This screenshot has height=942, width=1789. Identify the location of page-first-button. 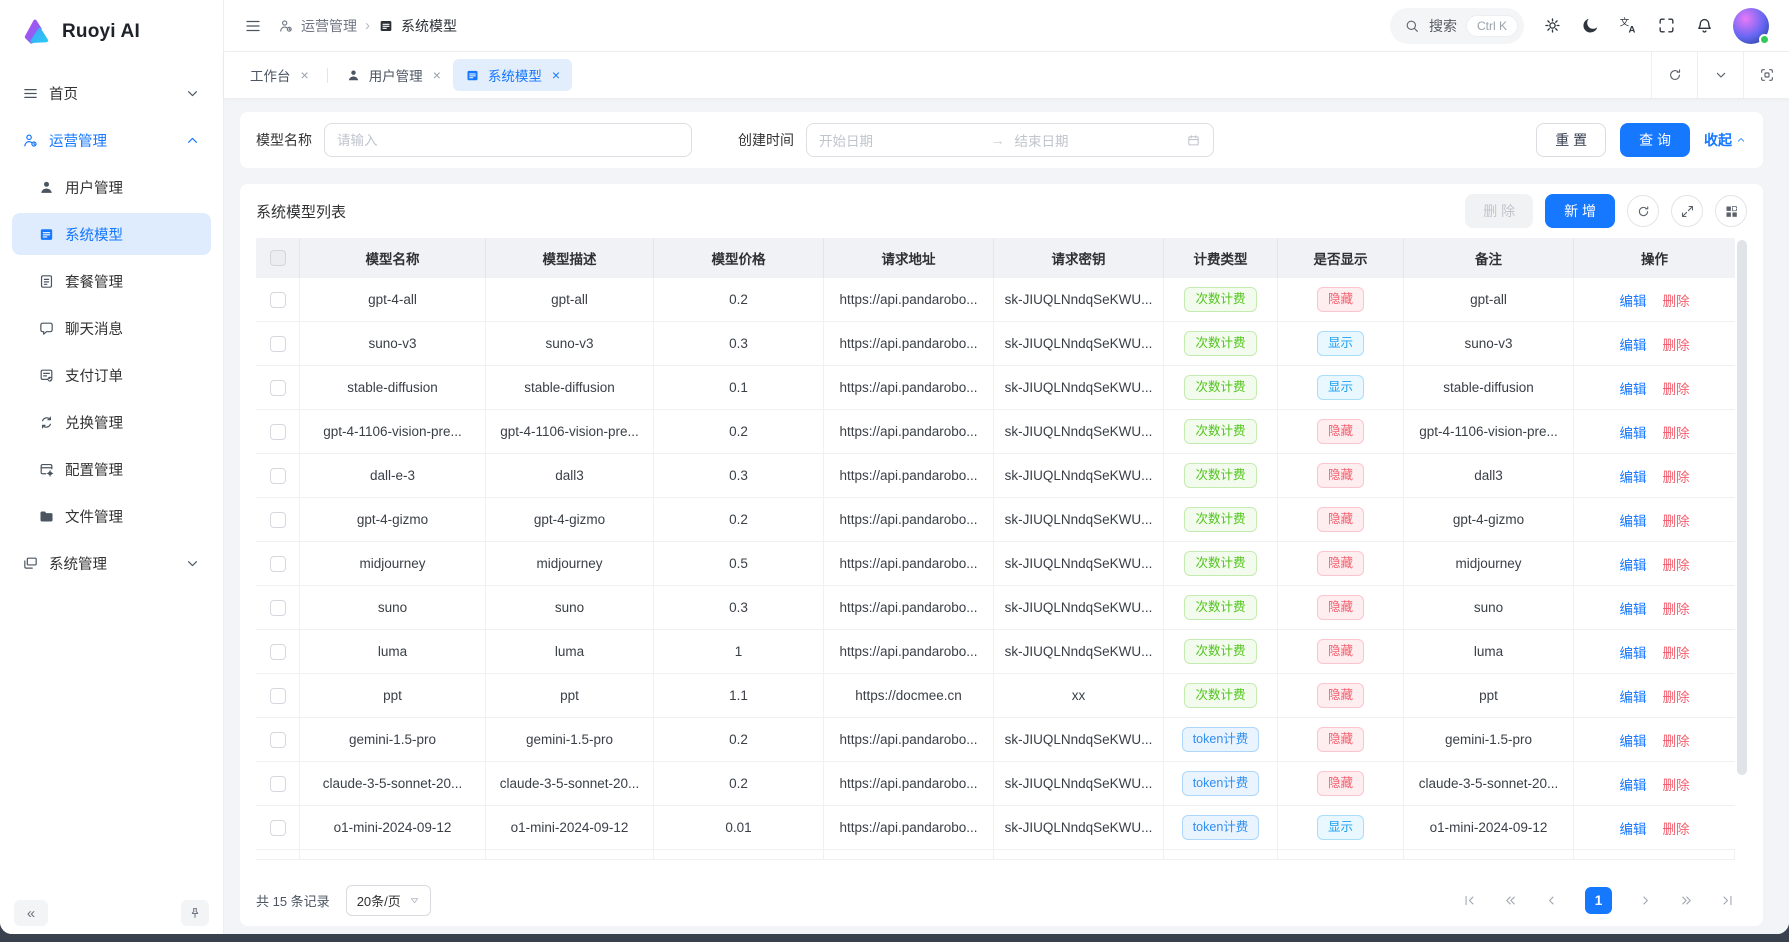
(1469, 900).